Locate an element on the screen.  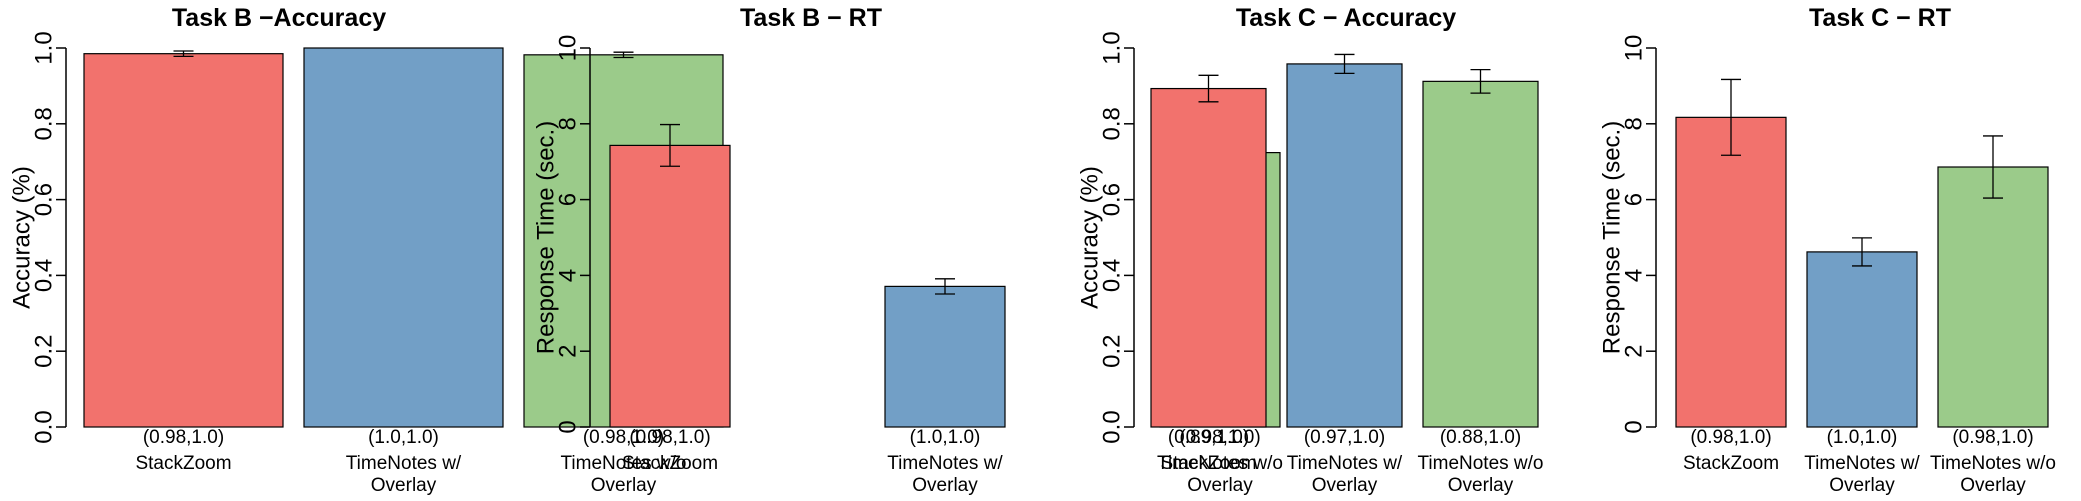
p1-category-label: TimeNotes w/ is located at coordinates (404, 463).